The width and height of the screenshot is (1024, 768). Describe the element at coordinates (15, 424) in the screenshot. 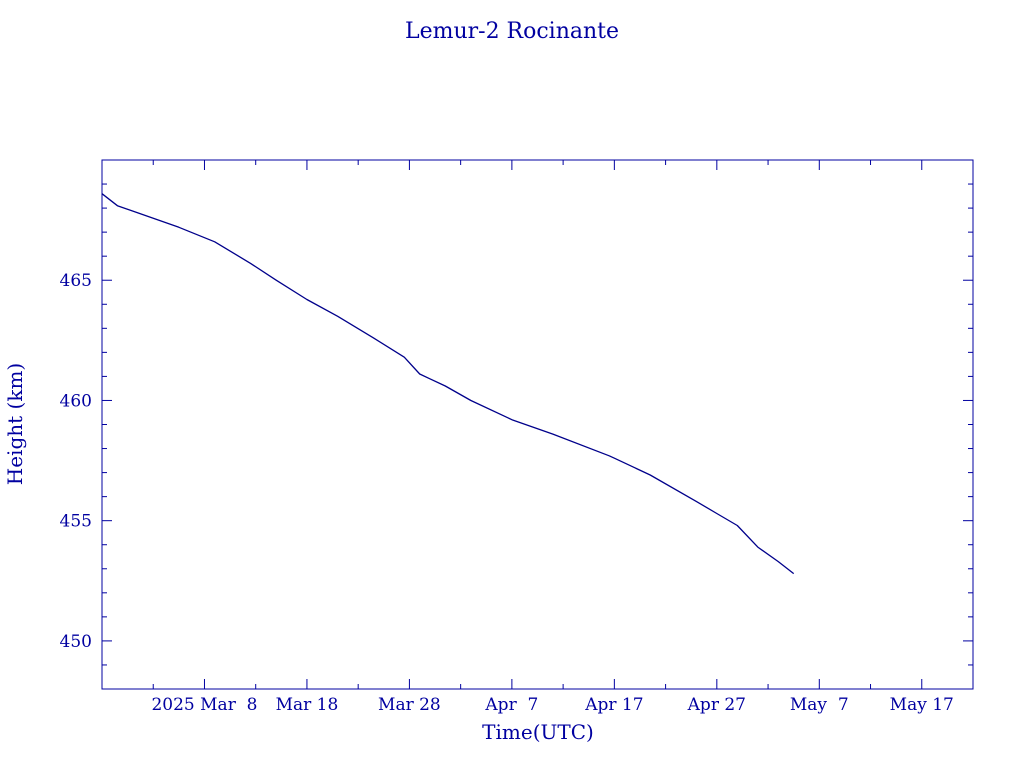

I see `y-axis-label: Height (km)` at that location.